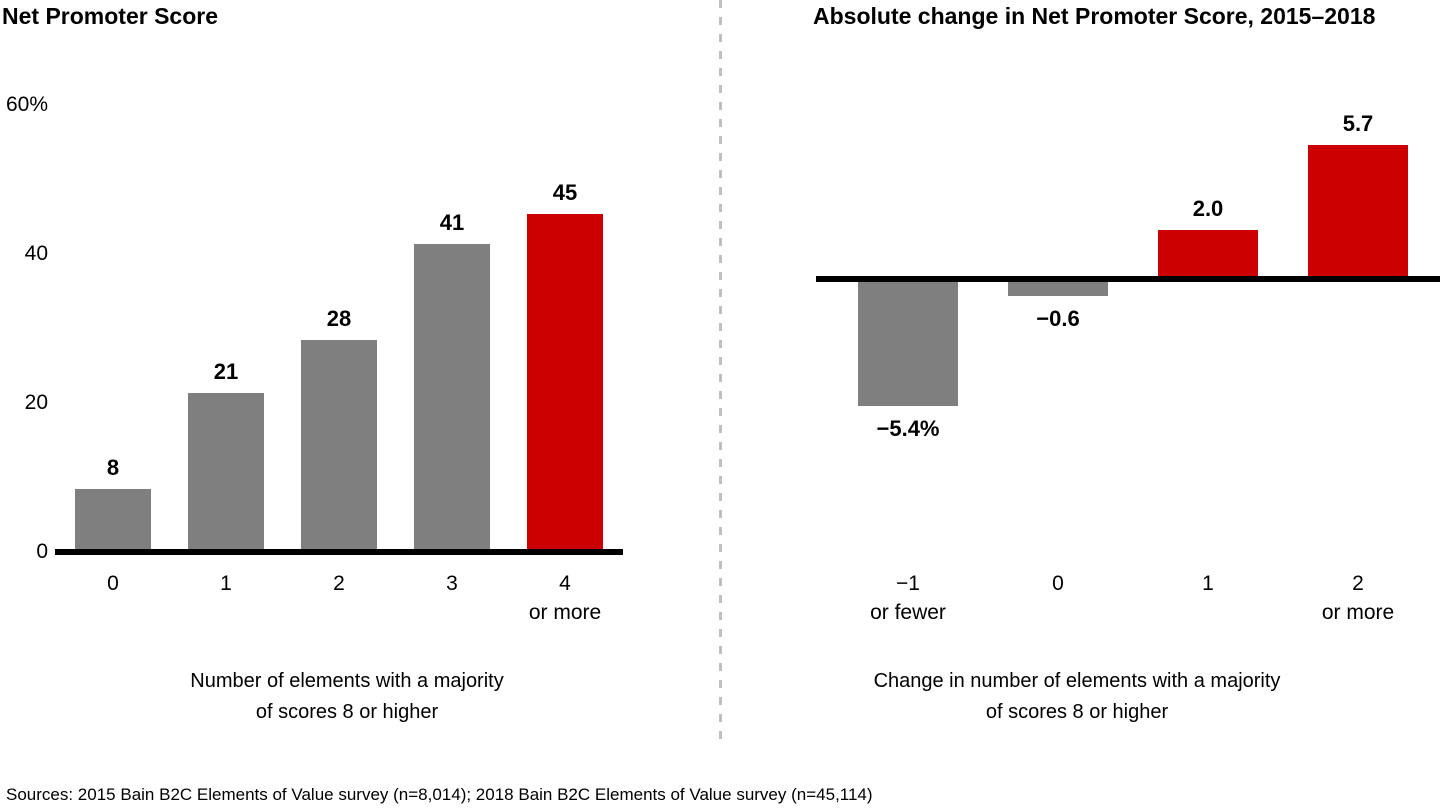 The height and width of the screenshot is (810, 1440). Describe the element at coordinates (1358, 210) in the screenshot. I see `bar-2-or-more` at that location.